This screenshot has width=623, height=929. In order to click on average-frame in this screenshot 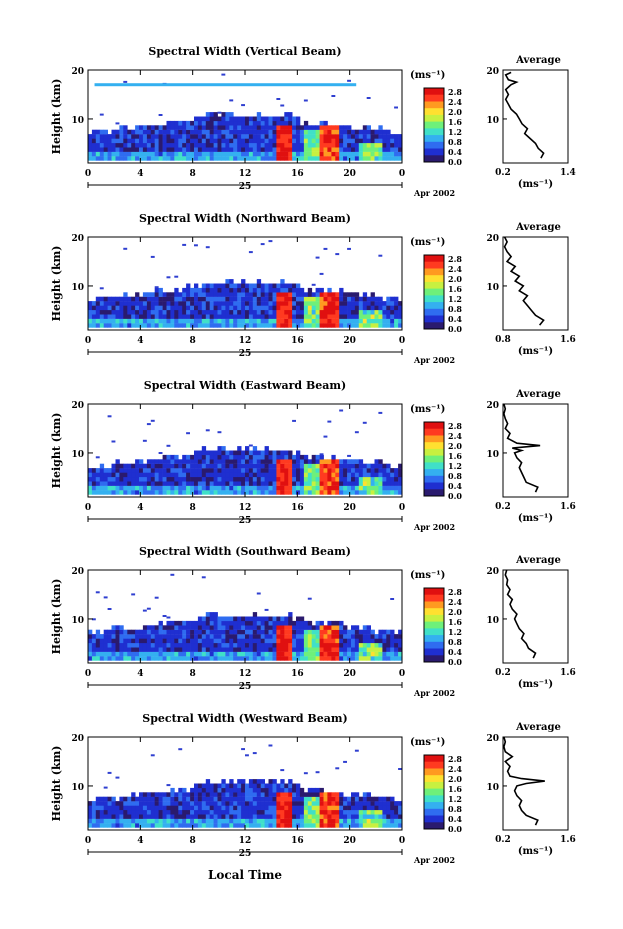, I will do `click(535, 283)`.